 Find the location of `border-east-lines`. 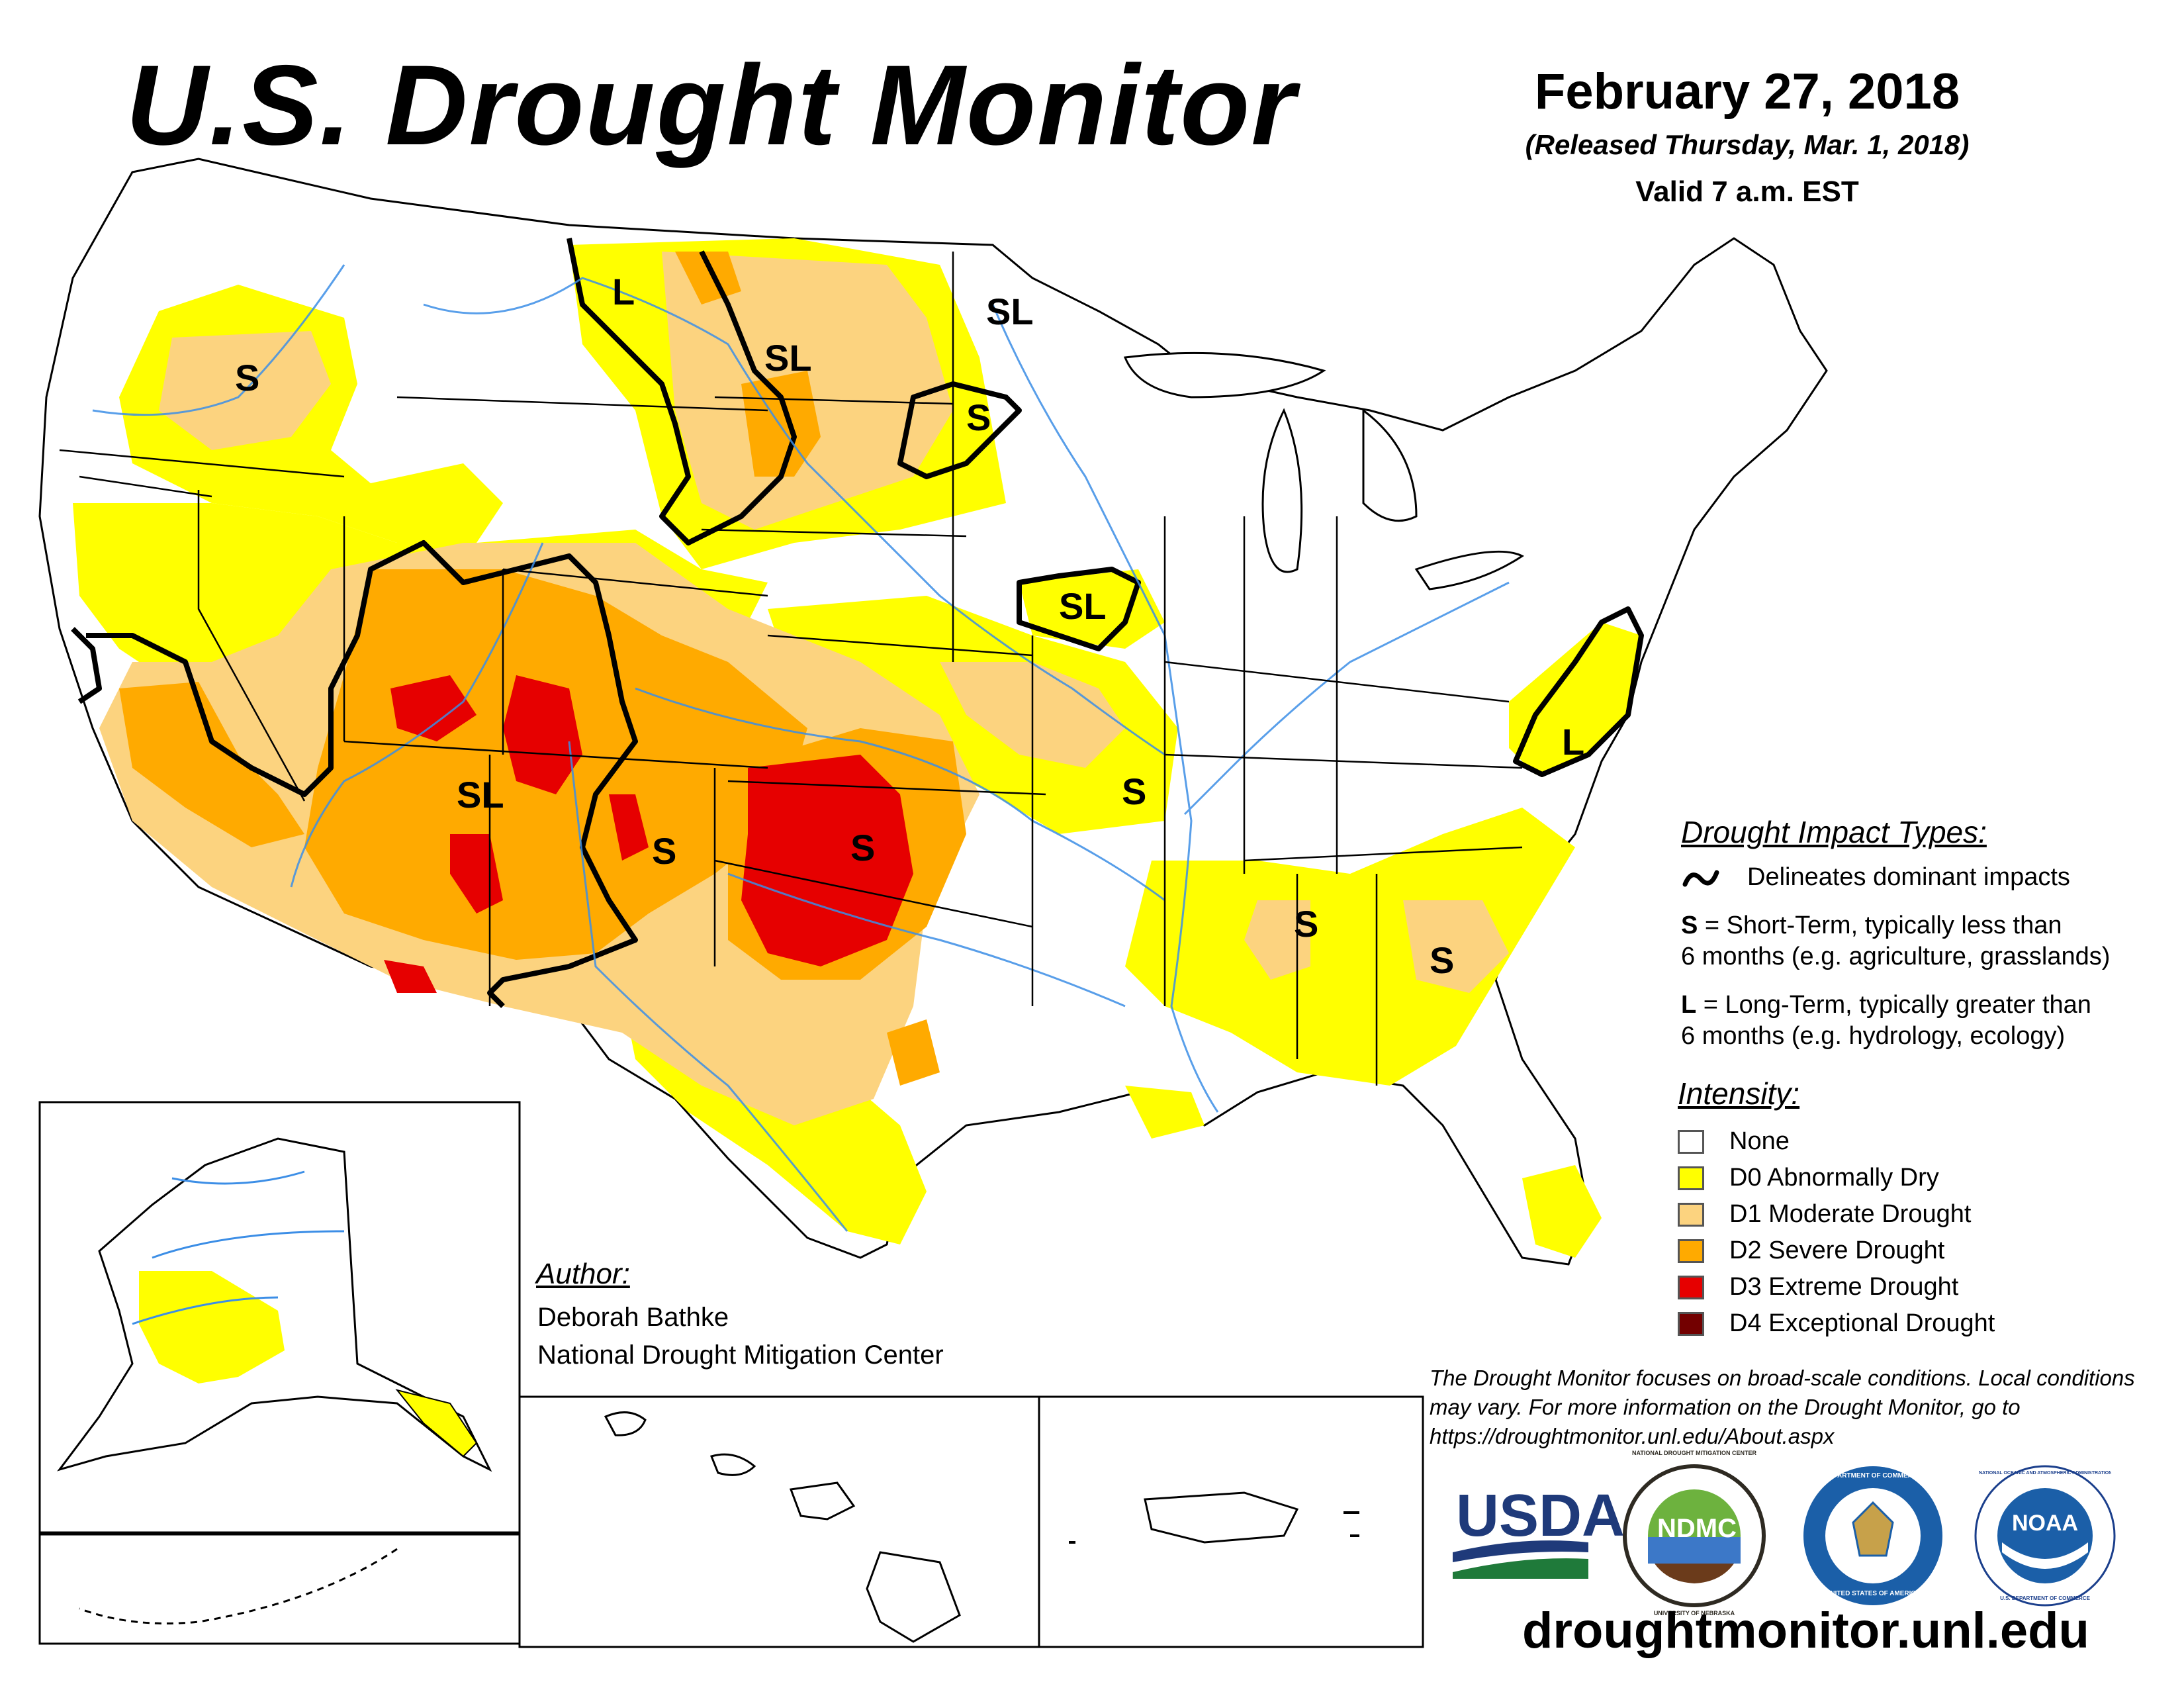

border-east-lines is located at coordinates (1343, 873).